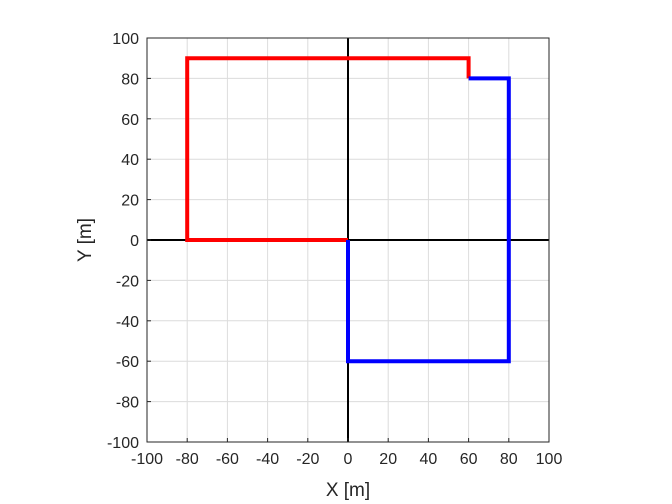 The image size is (672, 504). Describe the element at coordinates (130, 201) in the screenshot. I see `y-tick-label: 20` at that location.